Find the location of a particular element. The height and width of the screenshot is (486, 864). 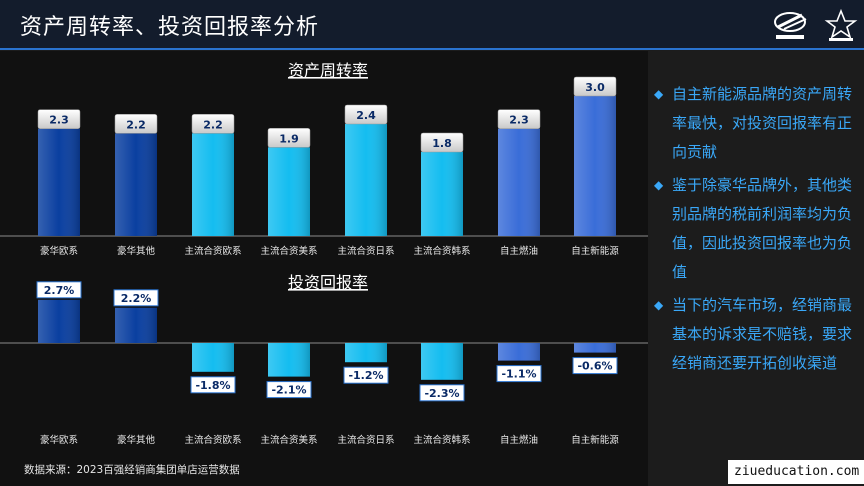

insight-item: ◆ 自主新能源品牌的资产周转率最快，对投资回报率有正向贡献 is located at coordinates (754, 123).